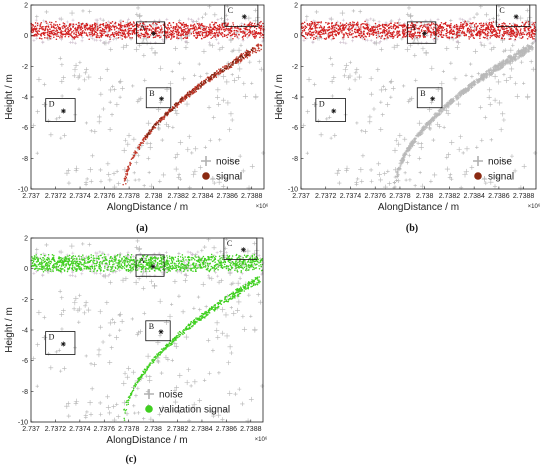 The image size is (550, 468). What do you see at coordinates (295, 67) in the screenshot?
I see `y-tick-label: -2` at bounding box center [295, 67].